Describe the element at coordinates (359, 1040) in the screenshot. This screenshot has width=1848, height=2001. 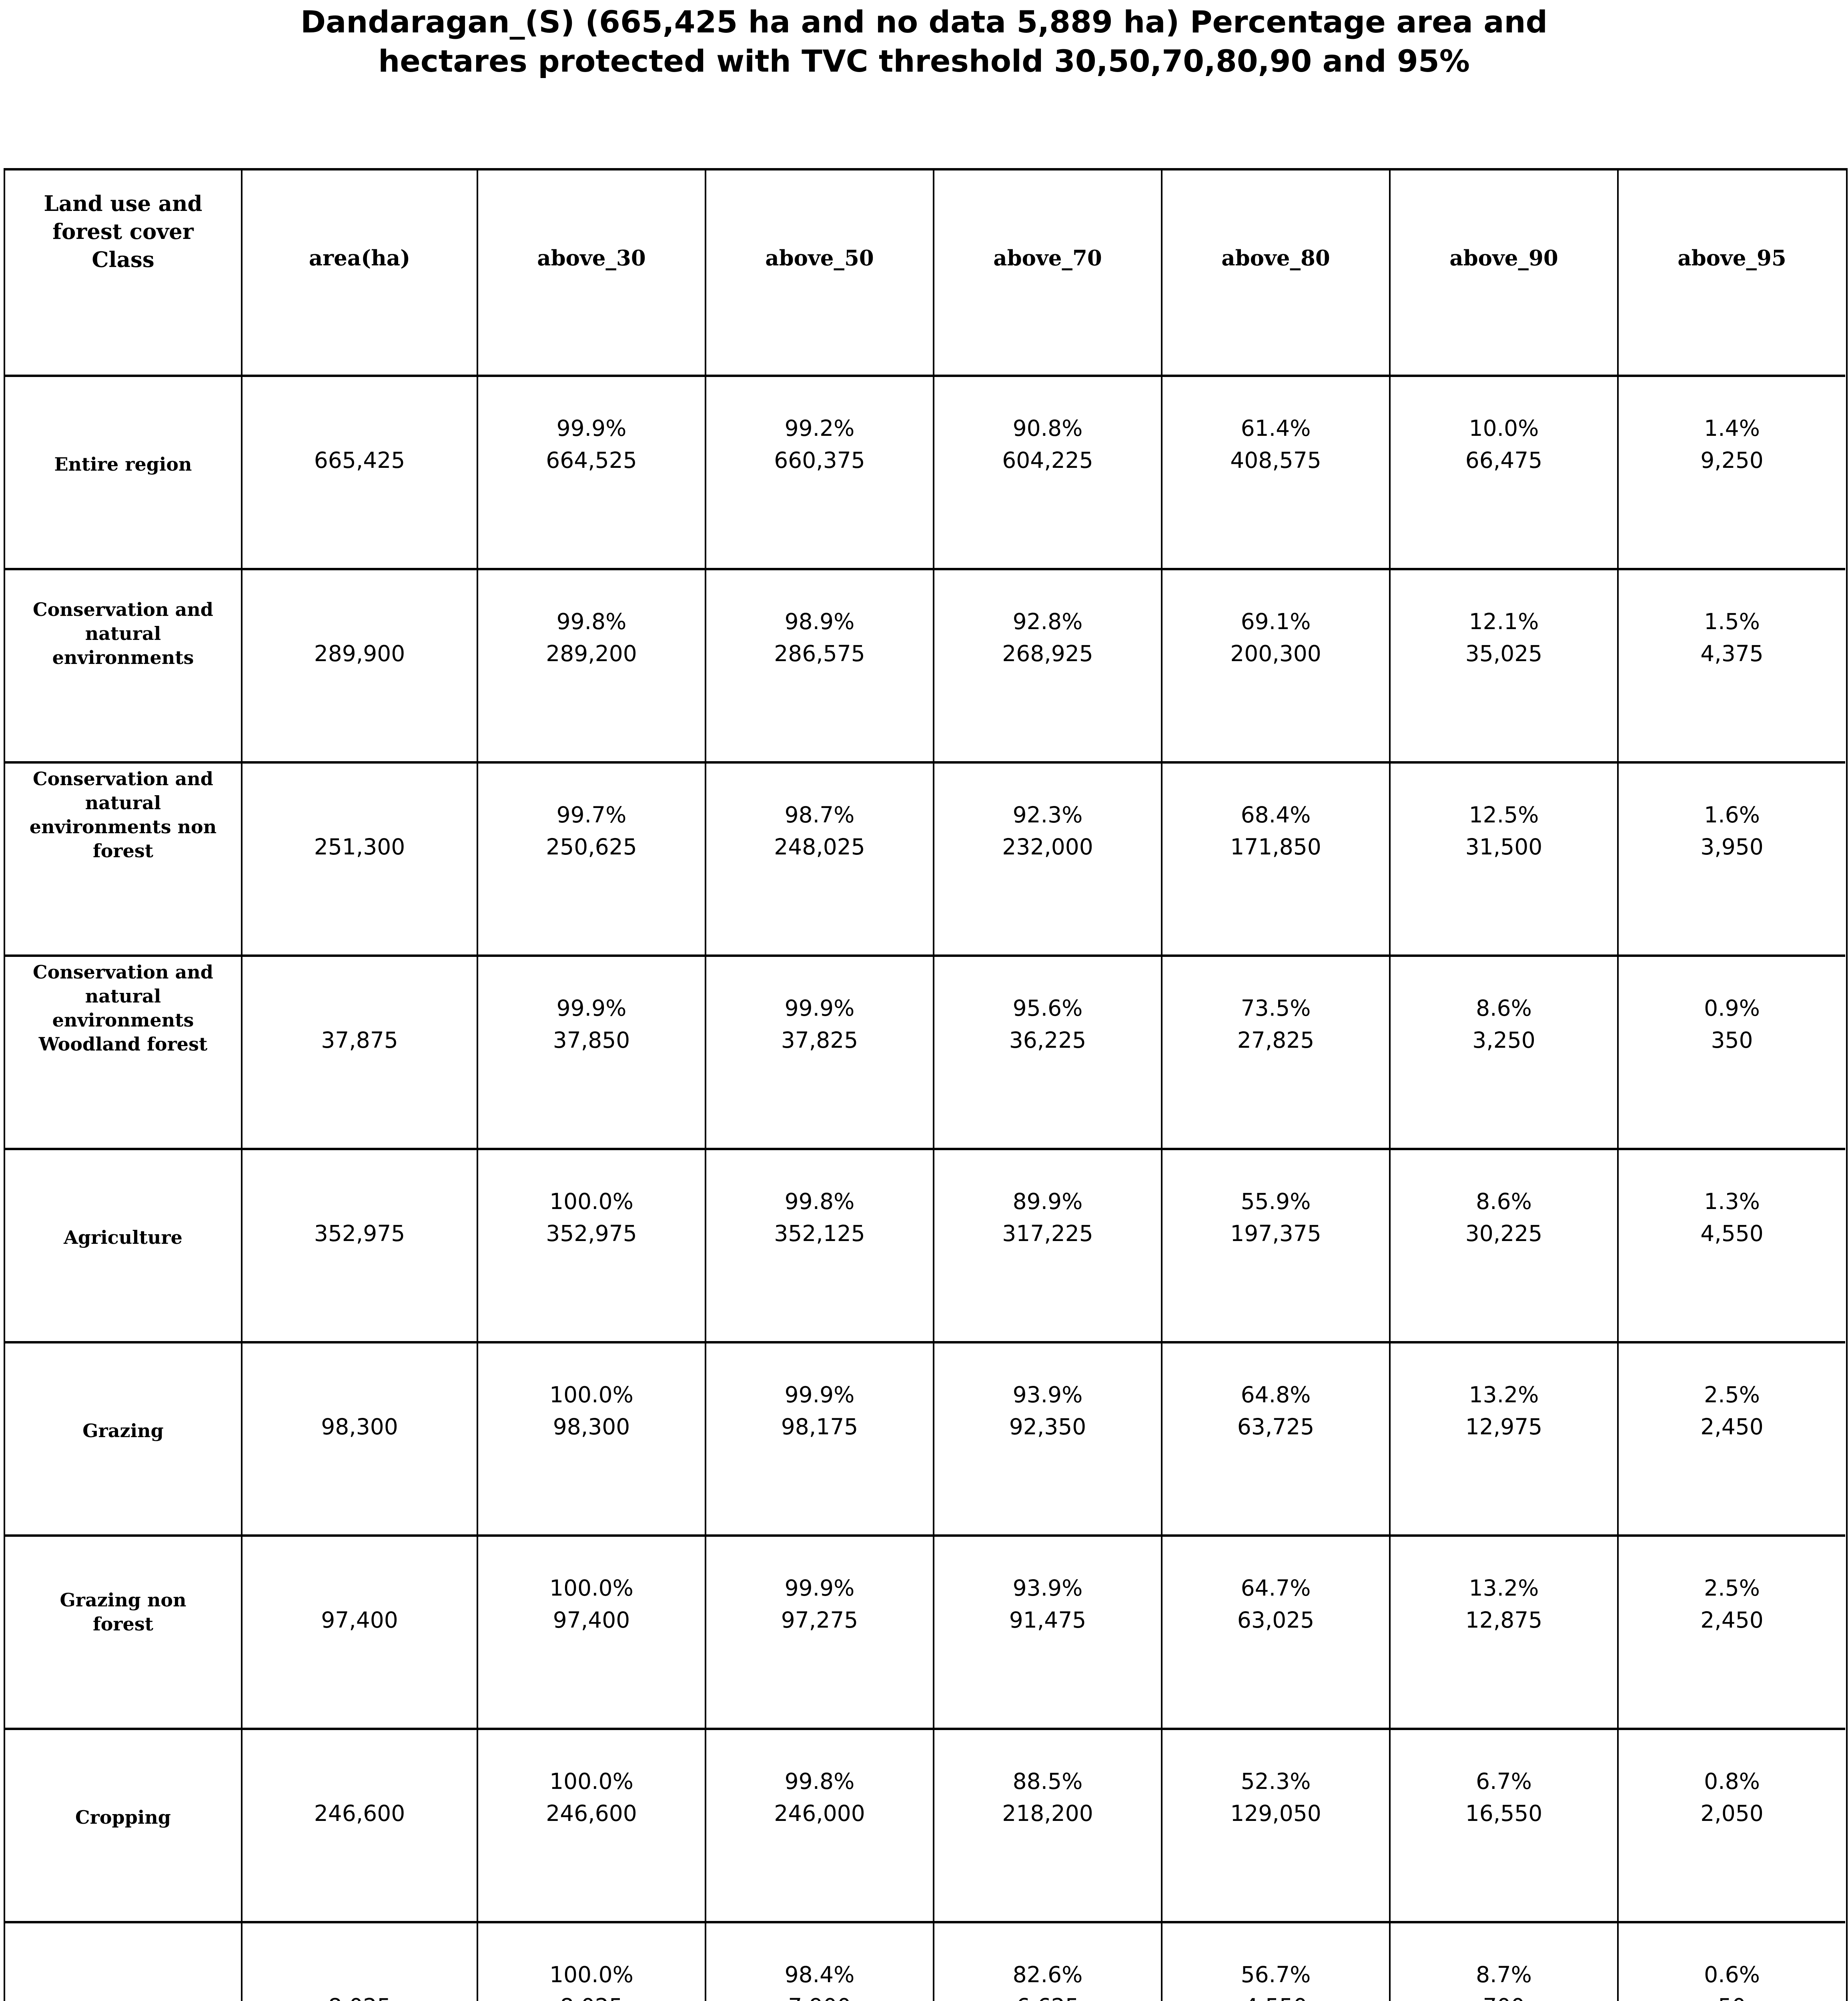
I see `area-value: 37,875` at that location.